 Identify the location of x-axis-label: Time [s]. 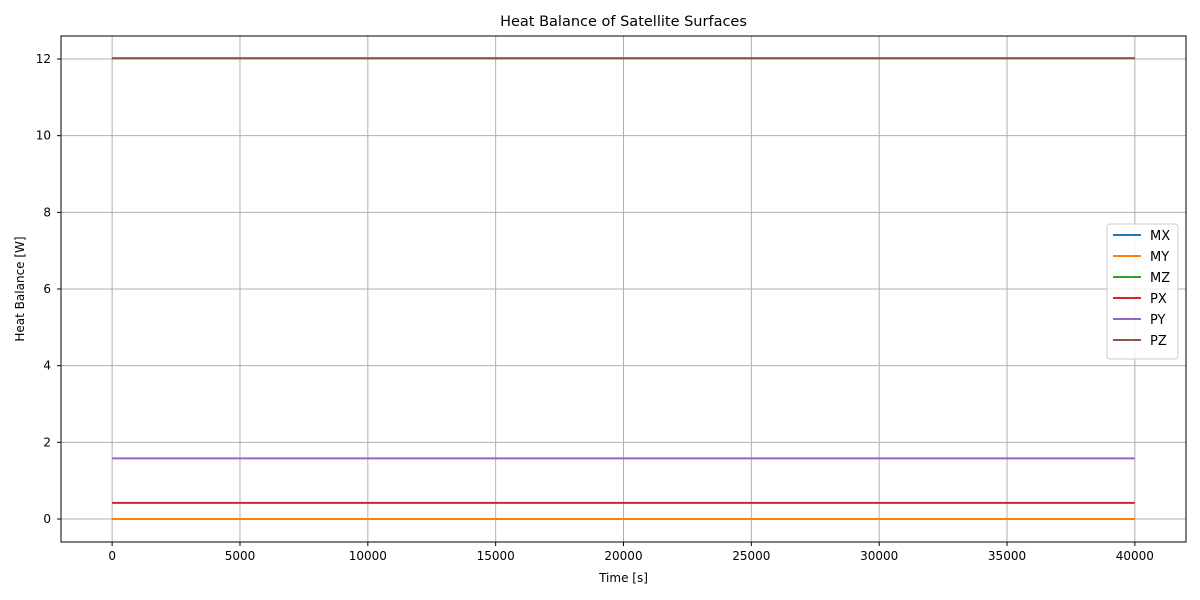
(623, 578).